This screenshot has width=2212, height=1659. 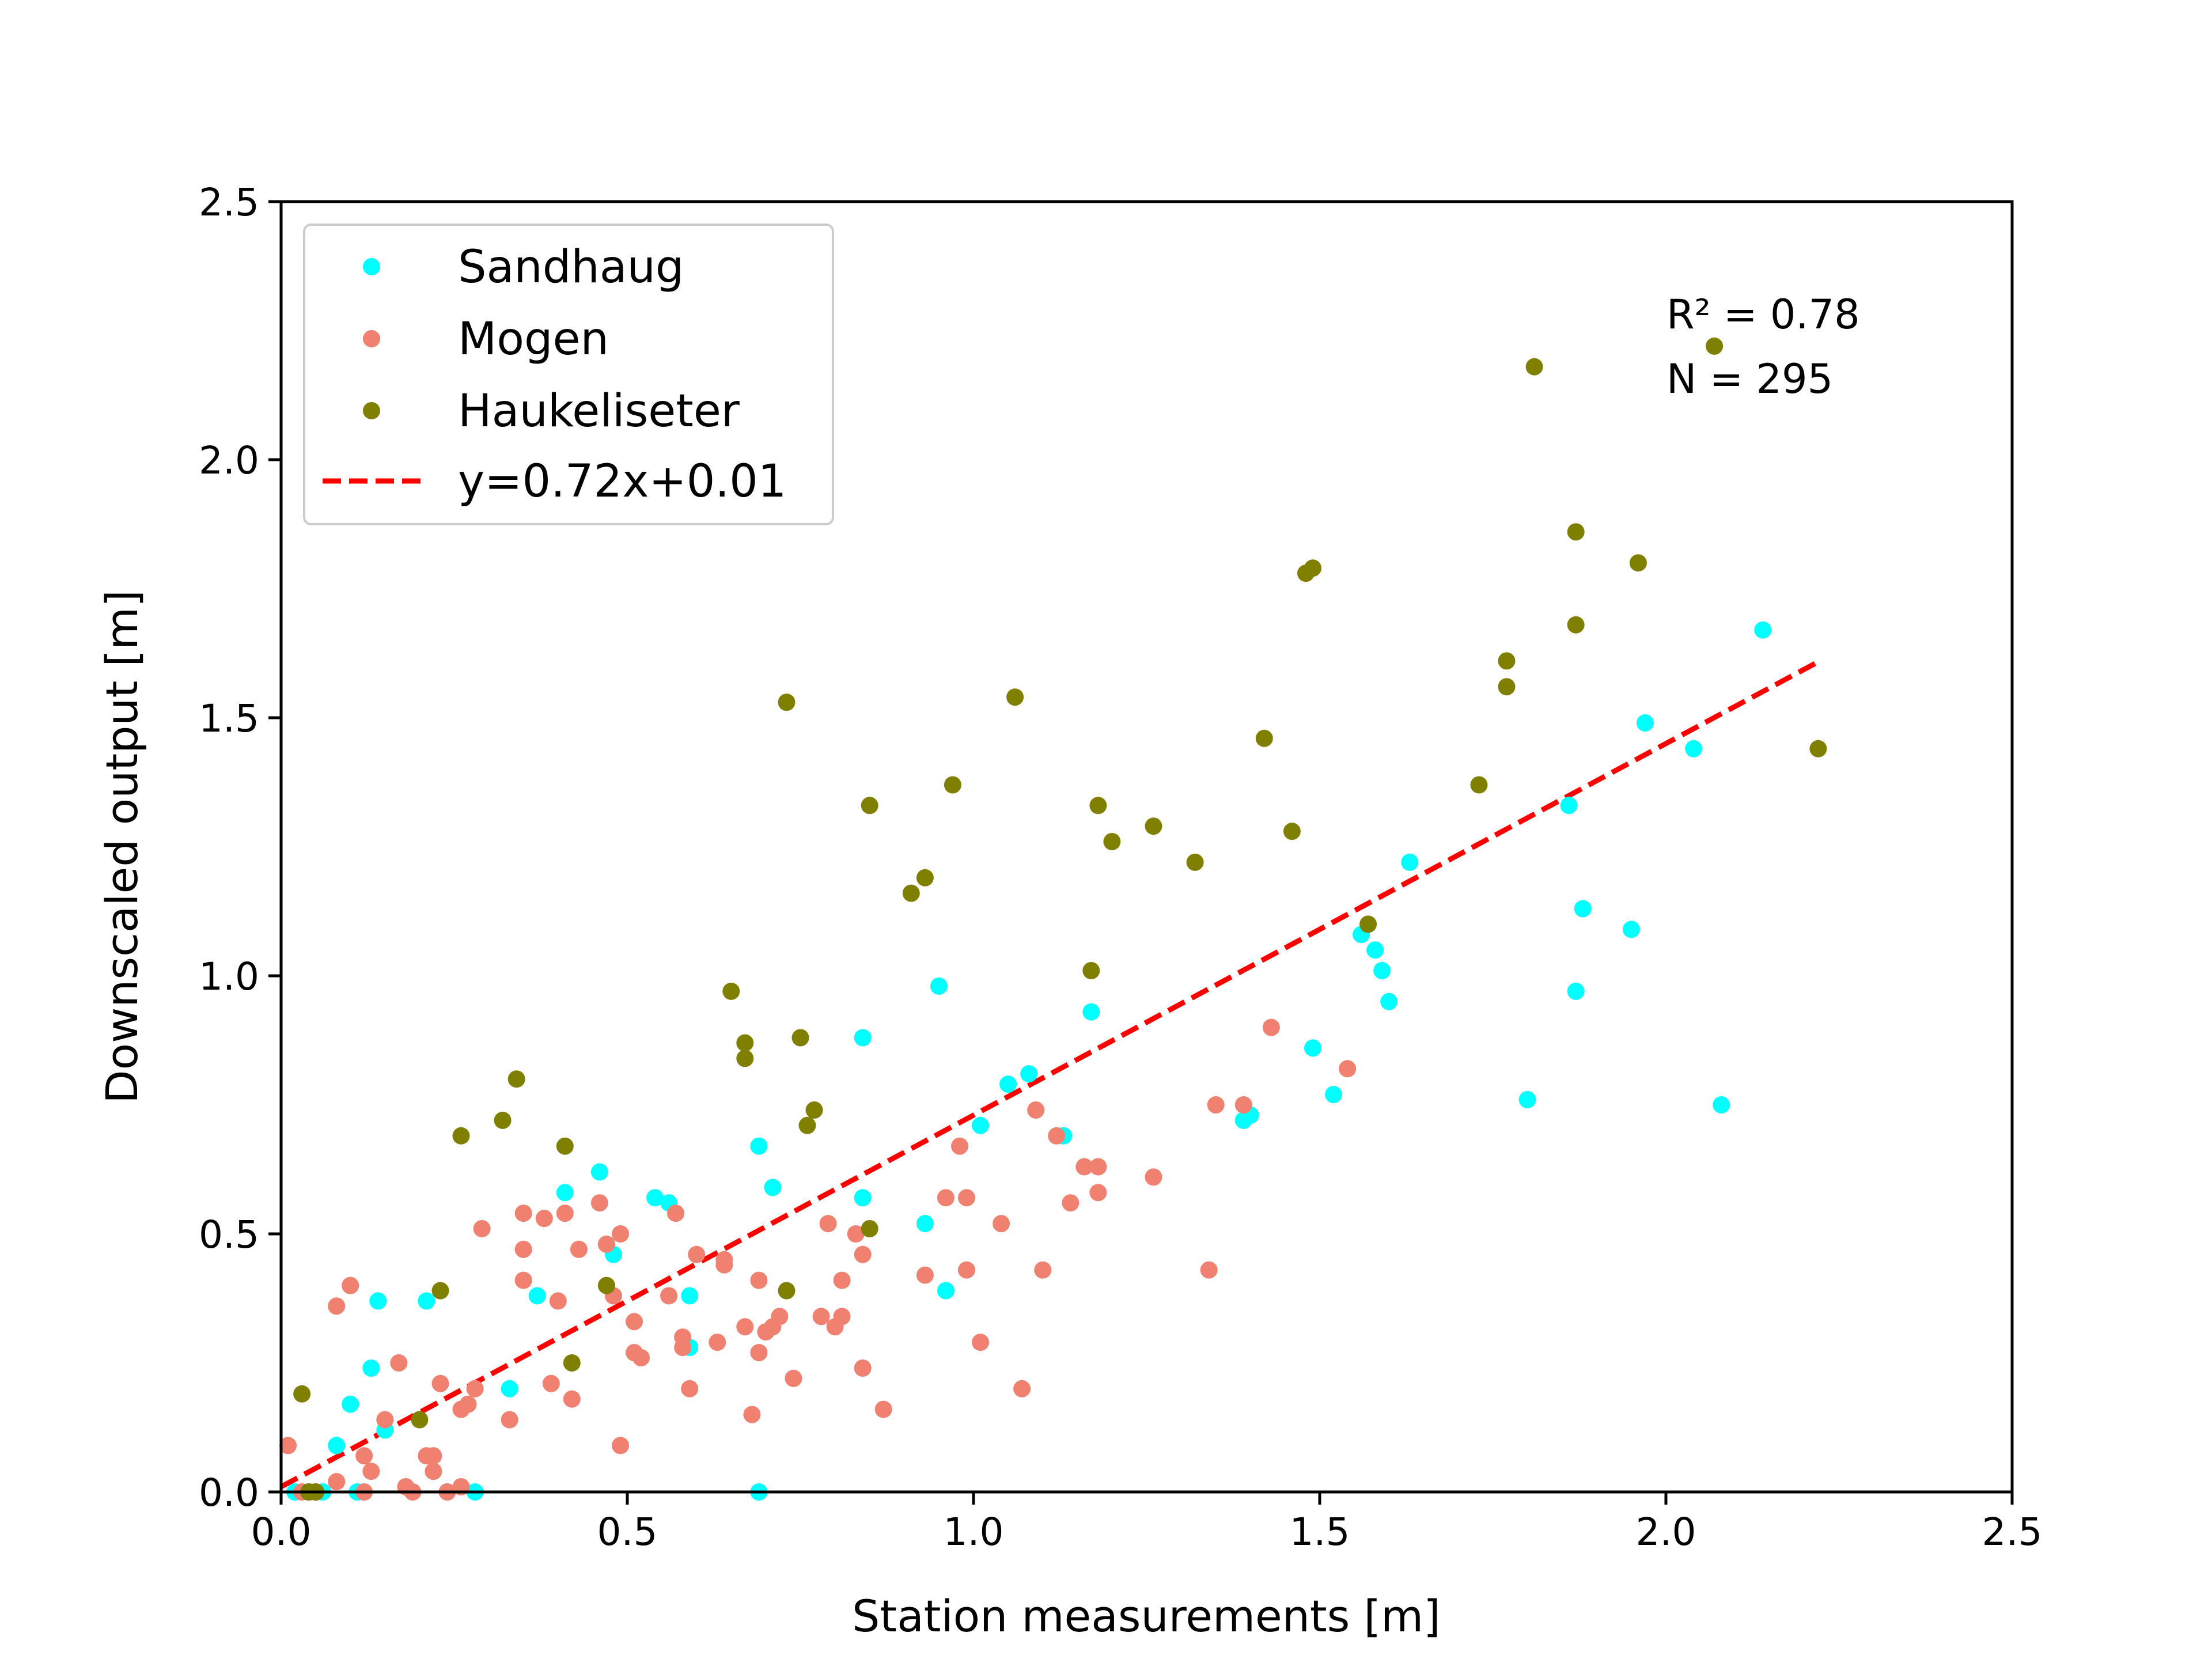 I want to click on sample-count-annotation: N = 295, so click(x=1749, y=379).